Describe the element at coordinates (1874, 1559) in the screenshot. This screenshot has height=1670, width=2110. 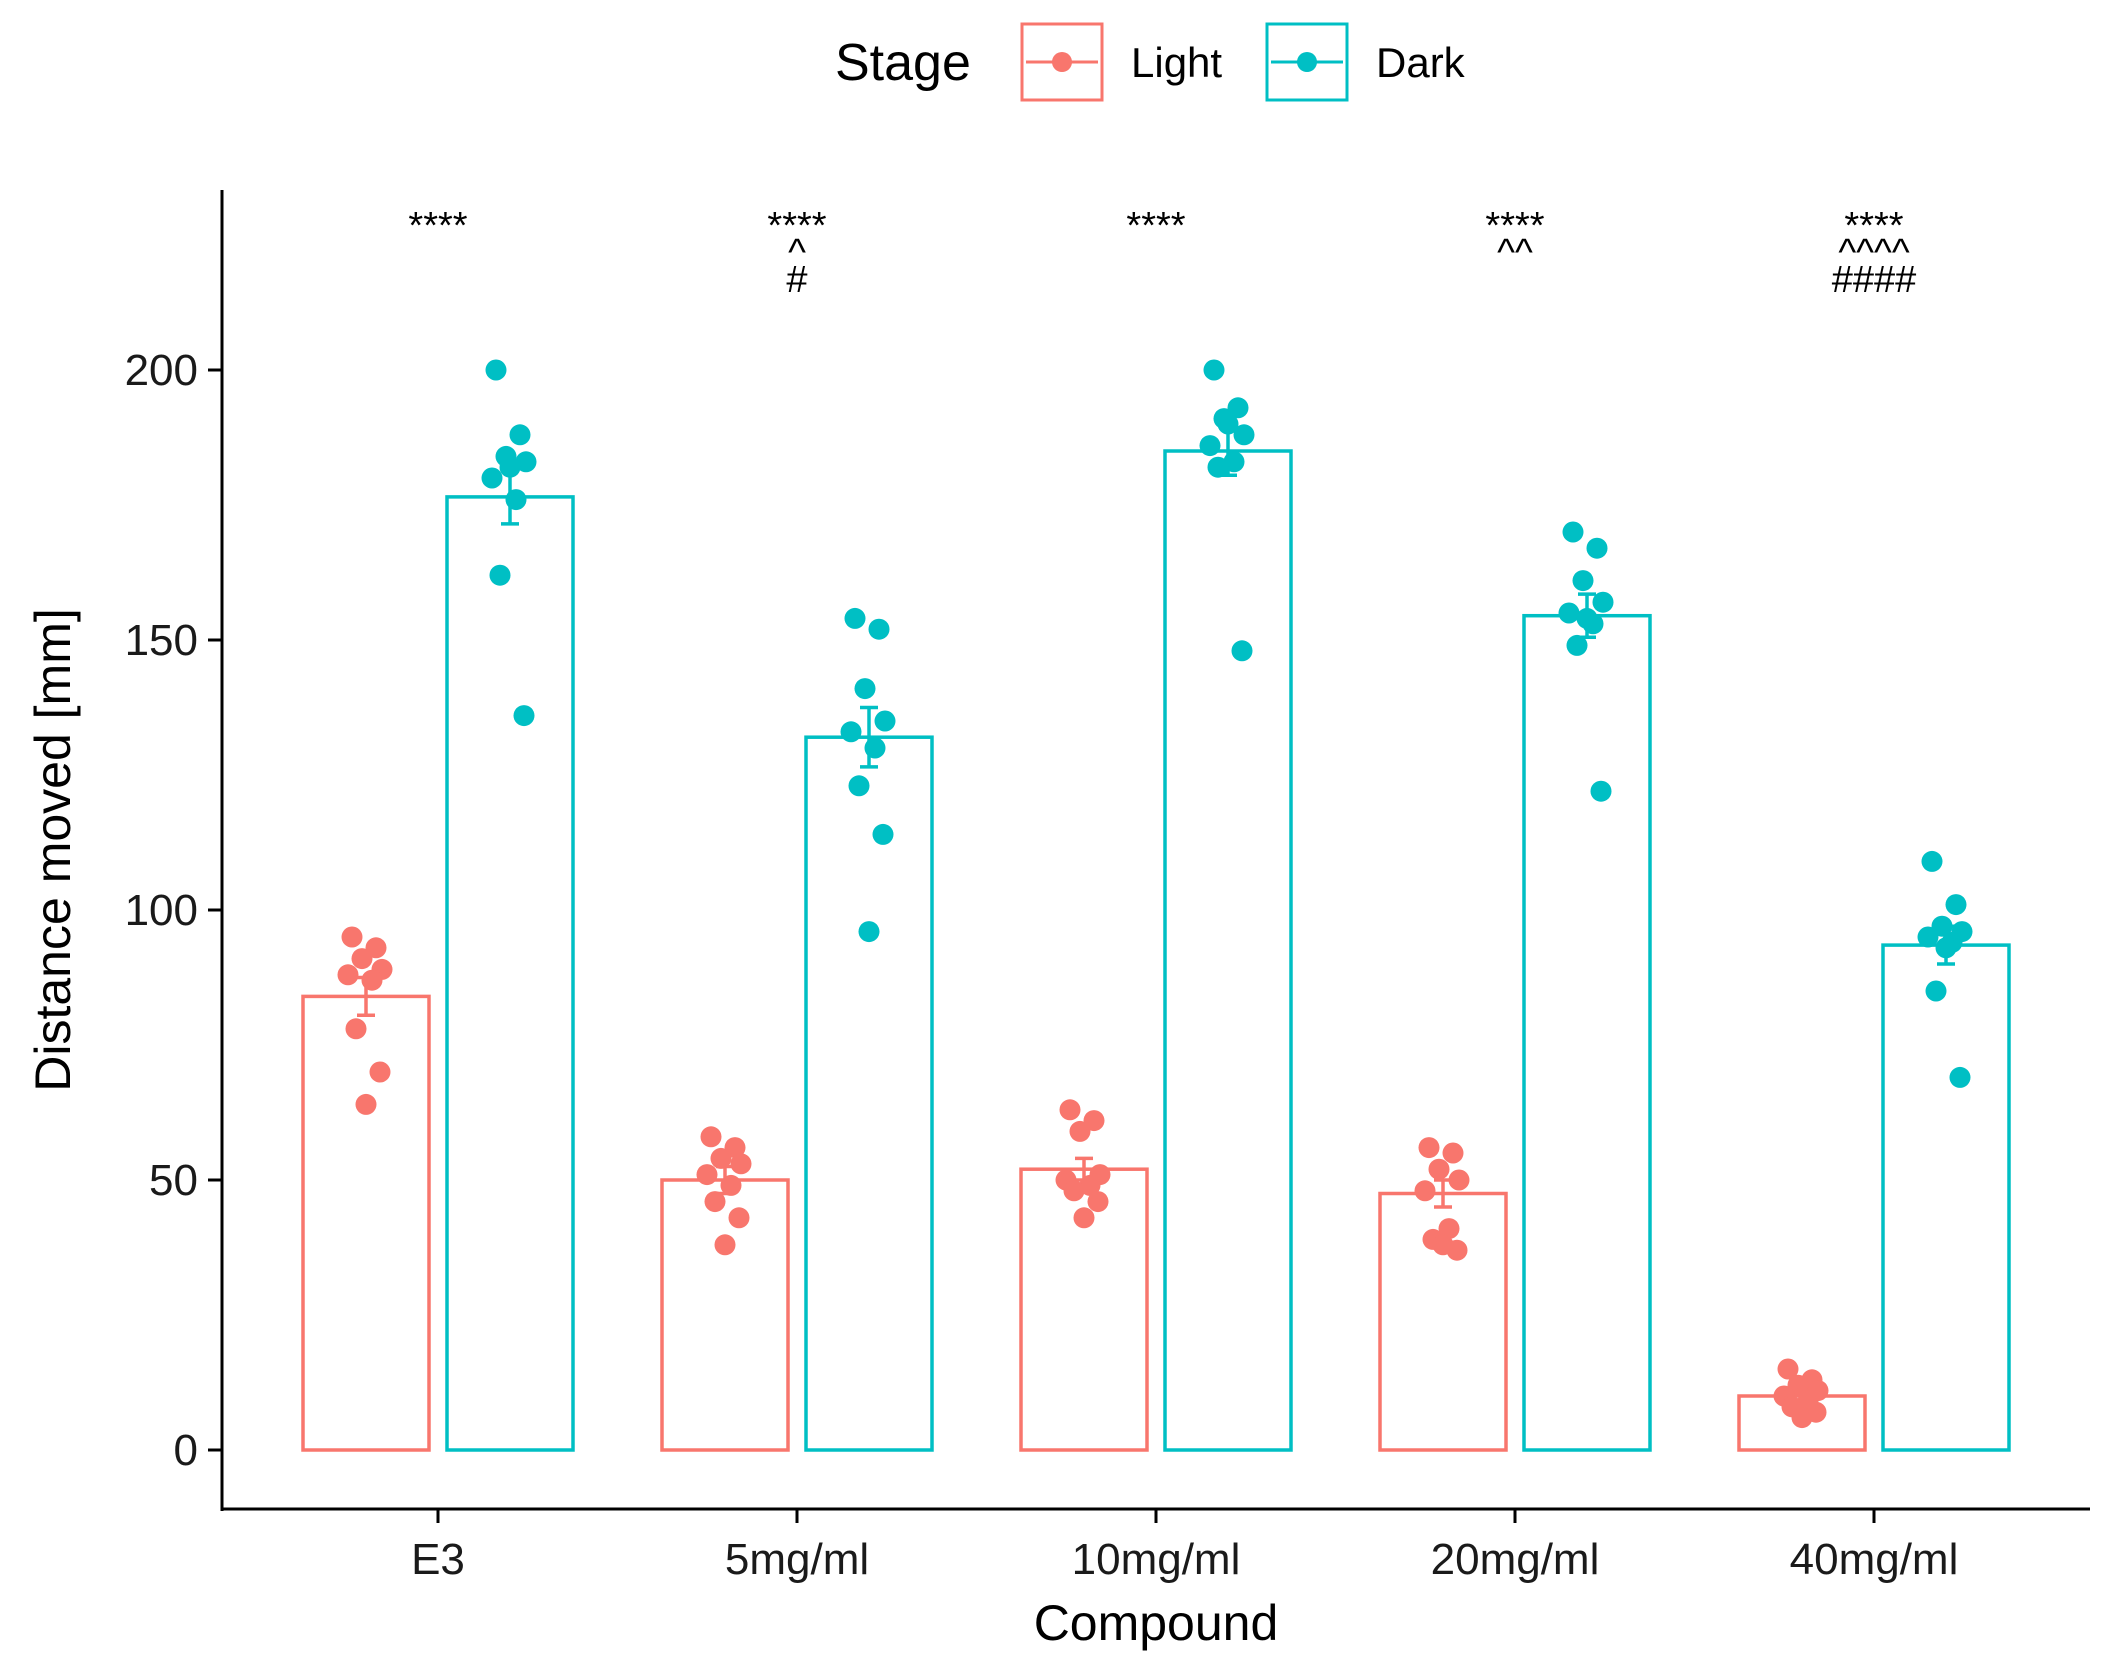
I see `x-tick-label-4: 40mg/ml` at that location.